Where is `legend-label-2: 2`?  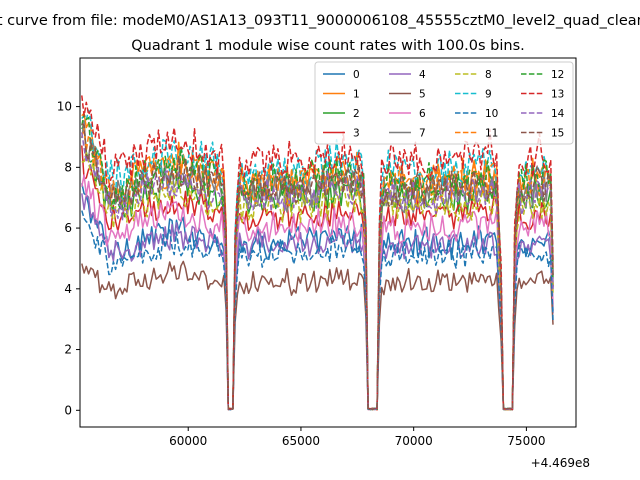
legend-label-2: 2 is located at coordinates (356, 114).